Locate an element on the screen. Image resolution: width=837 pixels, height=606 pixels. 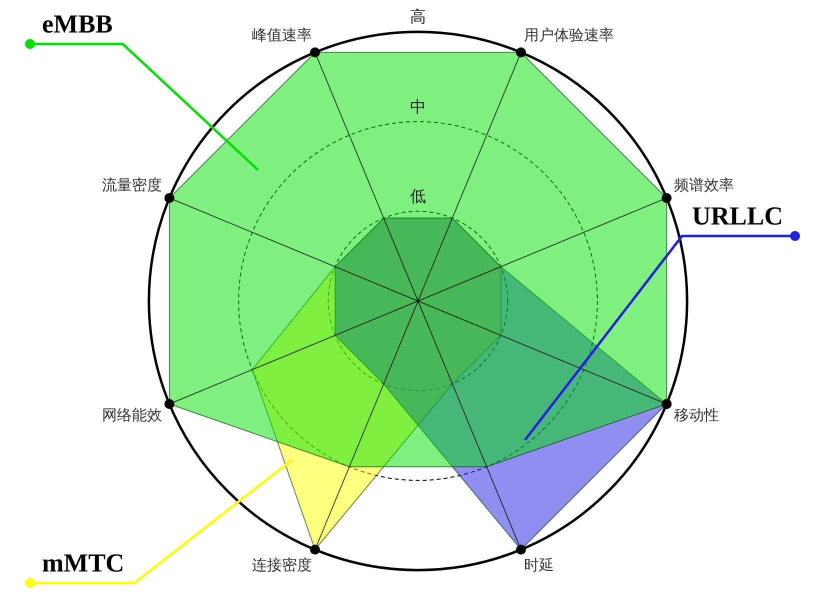
y-tick-label: 高 is located at coordinates (418, 16).